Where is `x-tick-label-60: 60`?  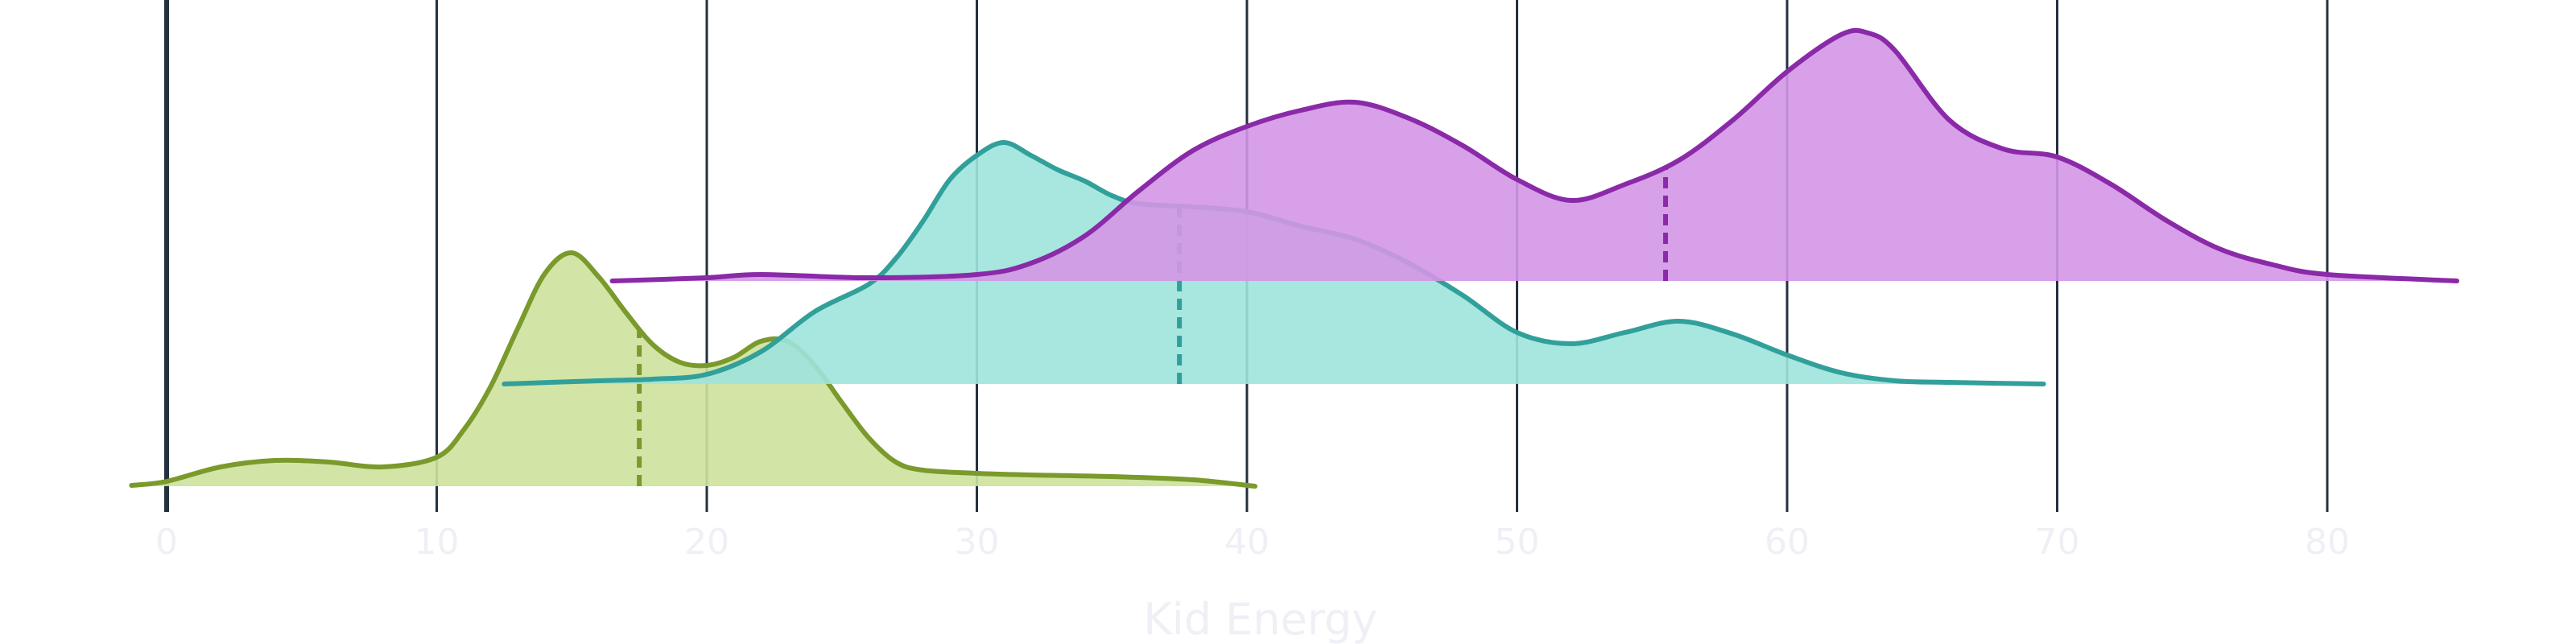 x-tick-label-60: 60 is located at coordinates (1787, 542).